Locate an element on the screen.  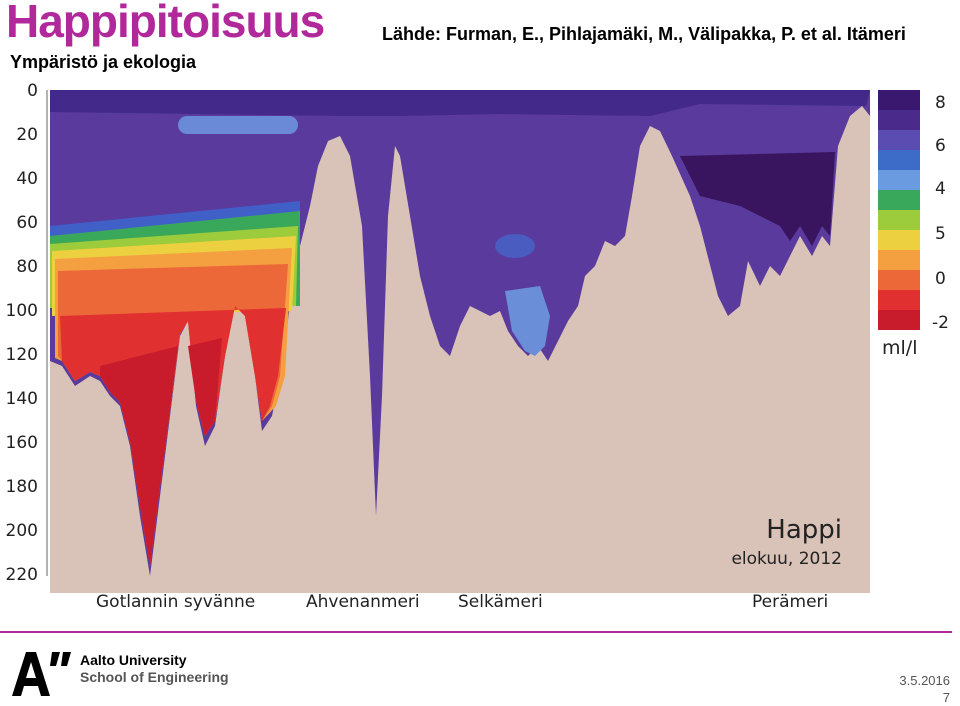
depth-label: 180 is located at coordinates (22, 487).